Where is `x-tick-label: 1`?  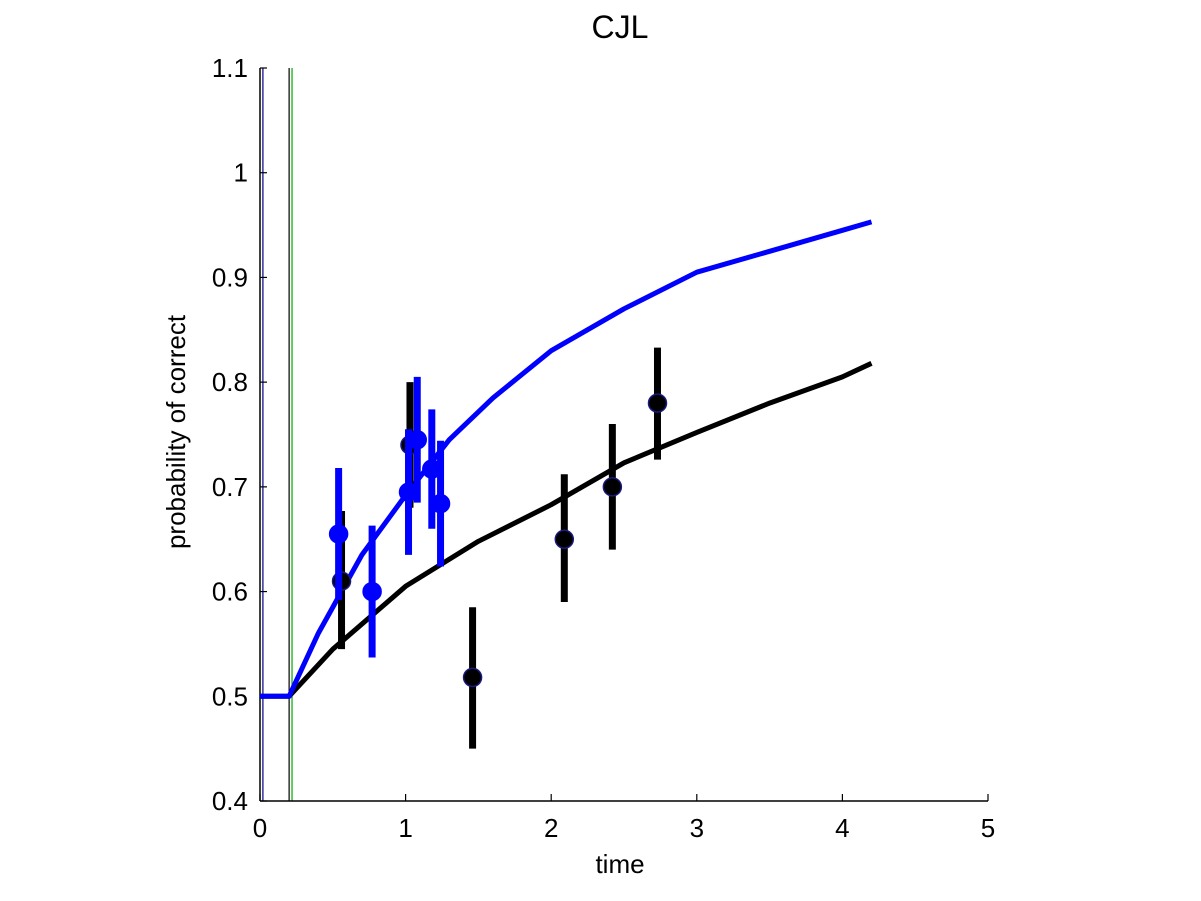 x-tick-label: 1 is located at coordinates (405, 828).